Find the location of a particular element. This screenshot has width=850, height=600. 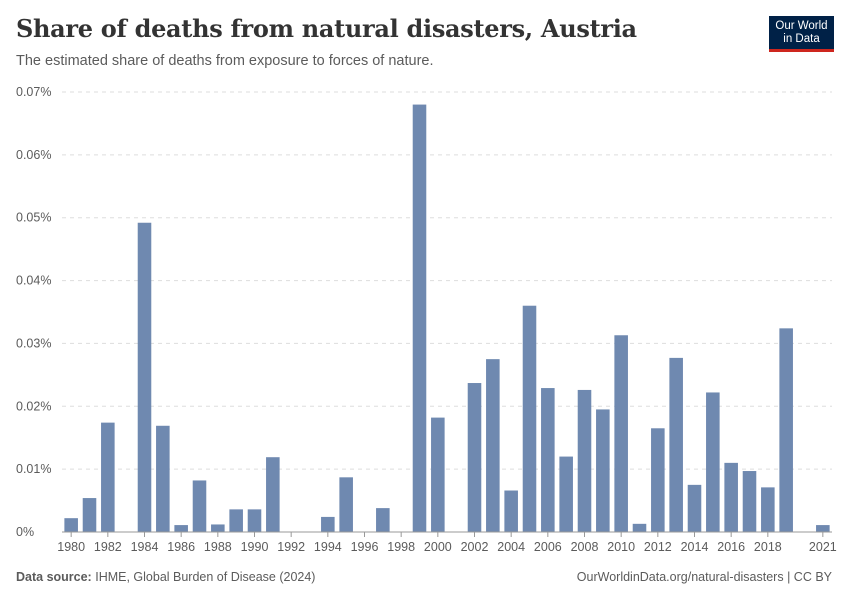

y-tick-label: 0.06% is located at coordinates (33, 155).